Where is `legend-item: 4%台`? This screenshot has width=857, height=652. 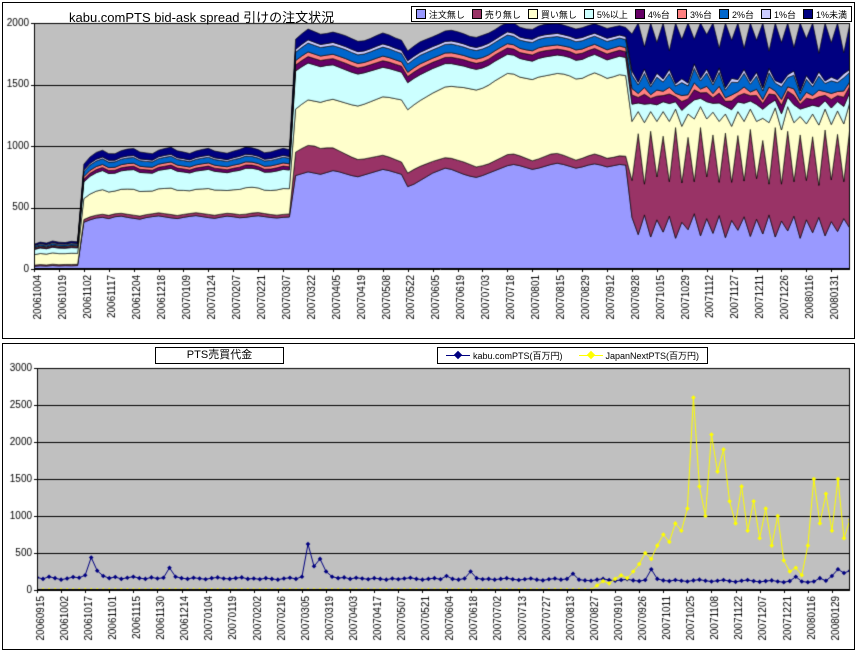
legend-item: 4%台 is located at coordinates (652, 14).